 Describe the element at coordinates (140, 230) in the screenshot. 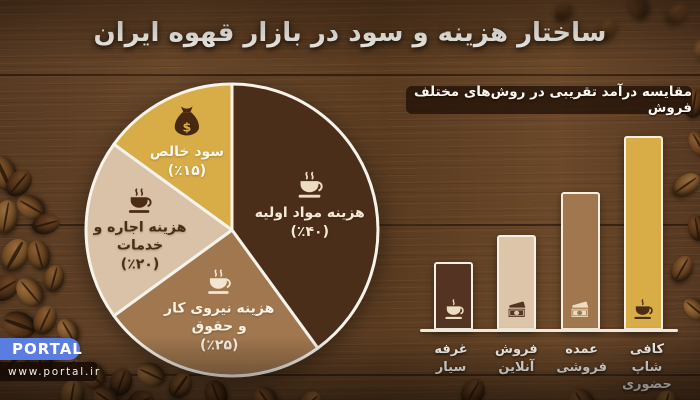

I see `pie-slice-label: هزینه اجاره و خدمات (٪۲۰)` at that location.